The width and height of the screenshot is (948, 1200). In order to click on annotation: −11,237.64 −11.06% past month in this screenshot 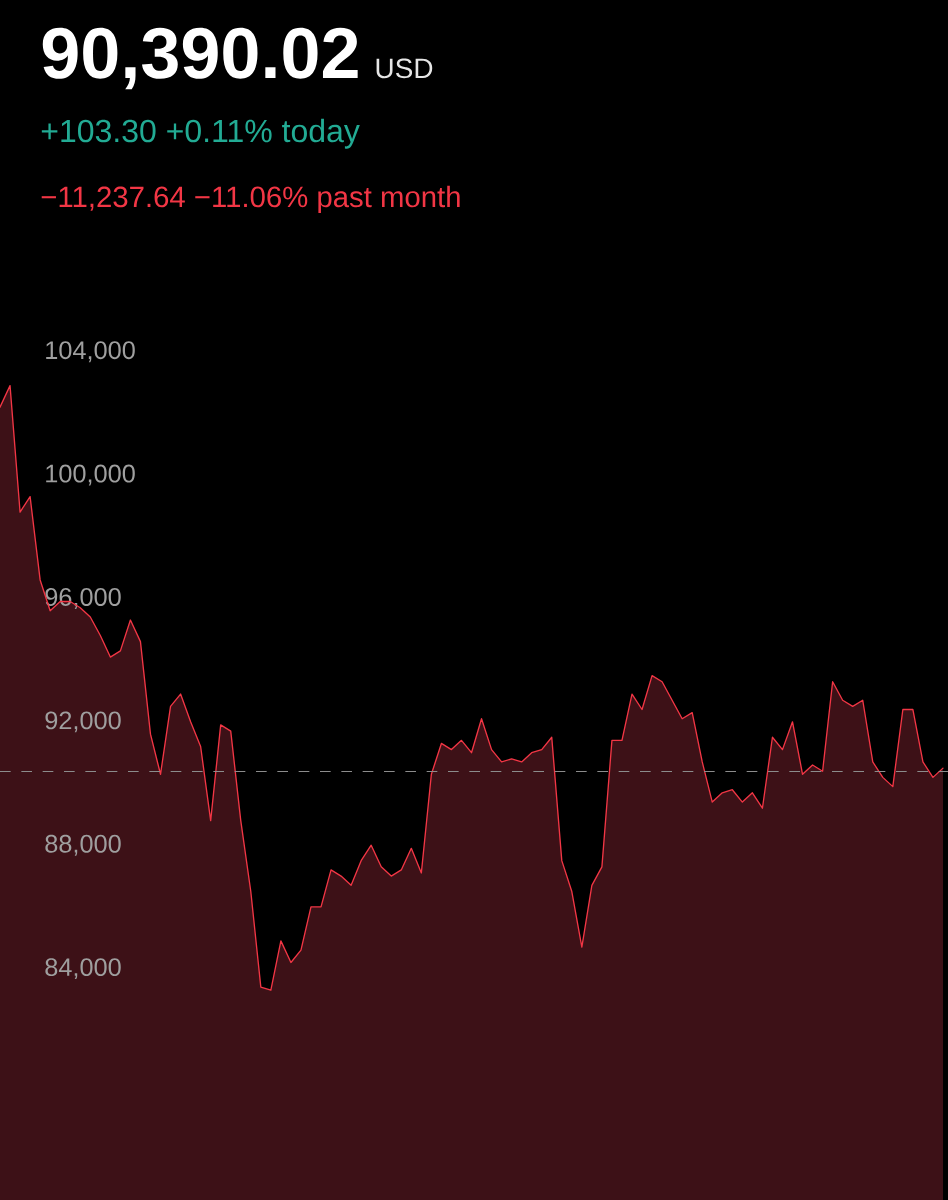, I will do `click(250, 199)`.